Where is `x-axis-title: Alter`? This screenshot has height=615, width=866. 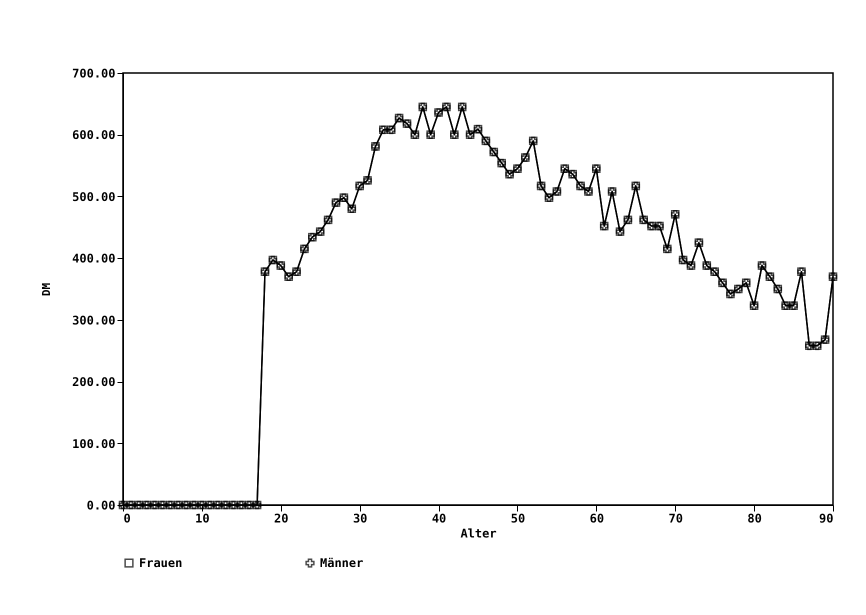 x-axis-title: Alter is located at coordinates (478, 533).